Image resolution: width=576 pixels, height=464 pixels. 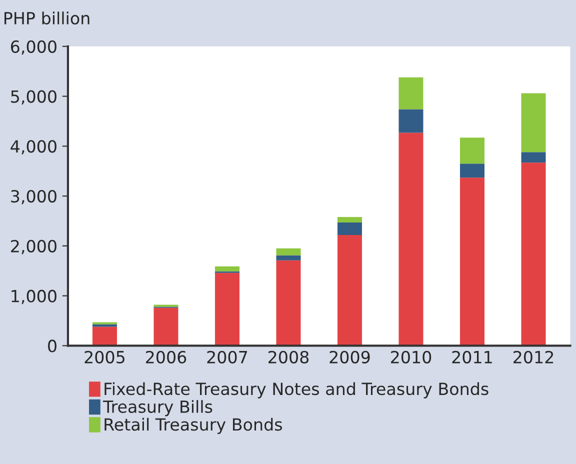 What do you see at coordinates (411, 357) in the screenshot?
I see `x-tick-label: 2010` at bounding box center [411, 357].